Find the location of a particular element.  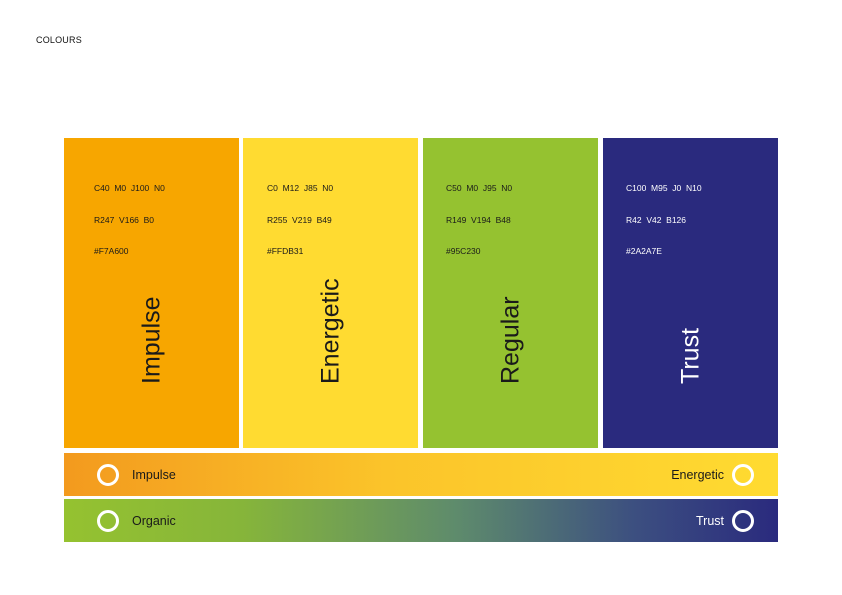

hex-code: #95C230 is located at coordinates (463, 251).